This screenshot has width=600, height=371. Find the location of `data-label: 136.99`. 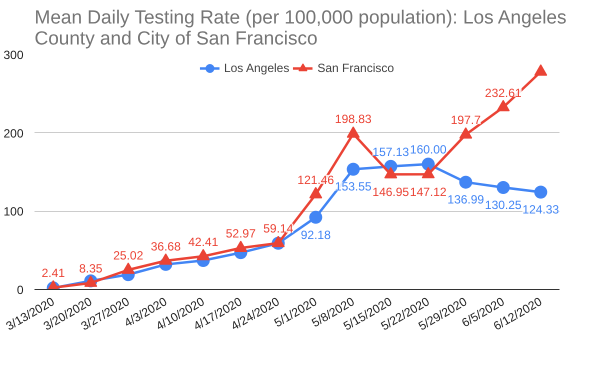

data-label: 136.99 is located at coordinates (465, 199).